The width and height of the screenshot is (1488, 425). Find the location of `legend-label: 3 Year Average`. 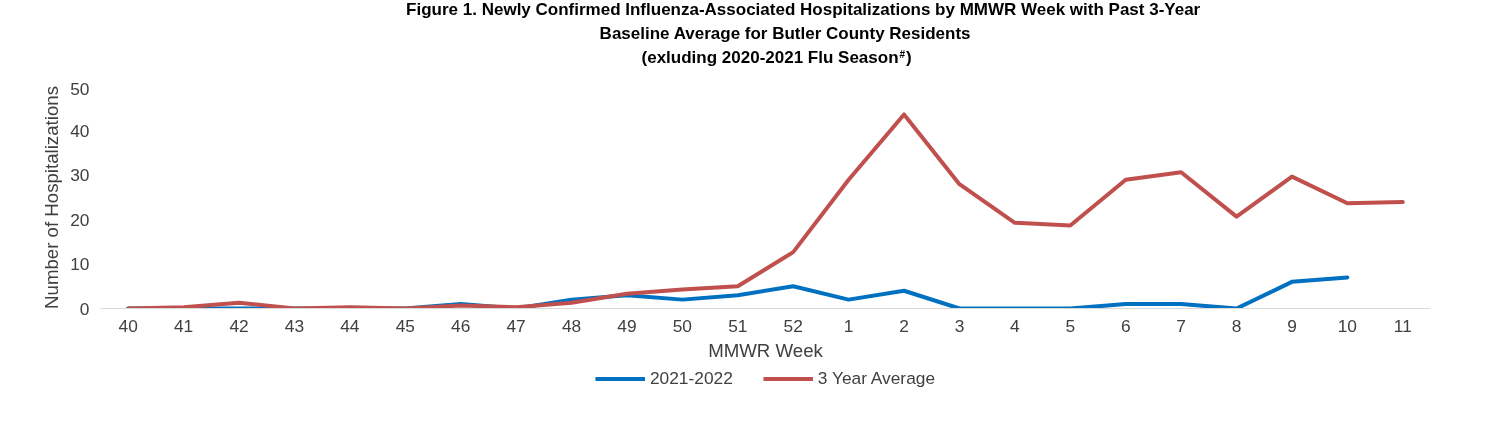

legend-label: 3 Year Average is located at coordinates (876, 378).